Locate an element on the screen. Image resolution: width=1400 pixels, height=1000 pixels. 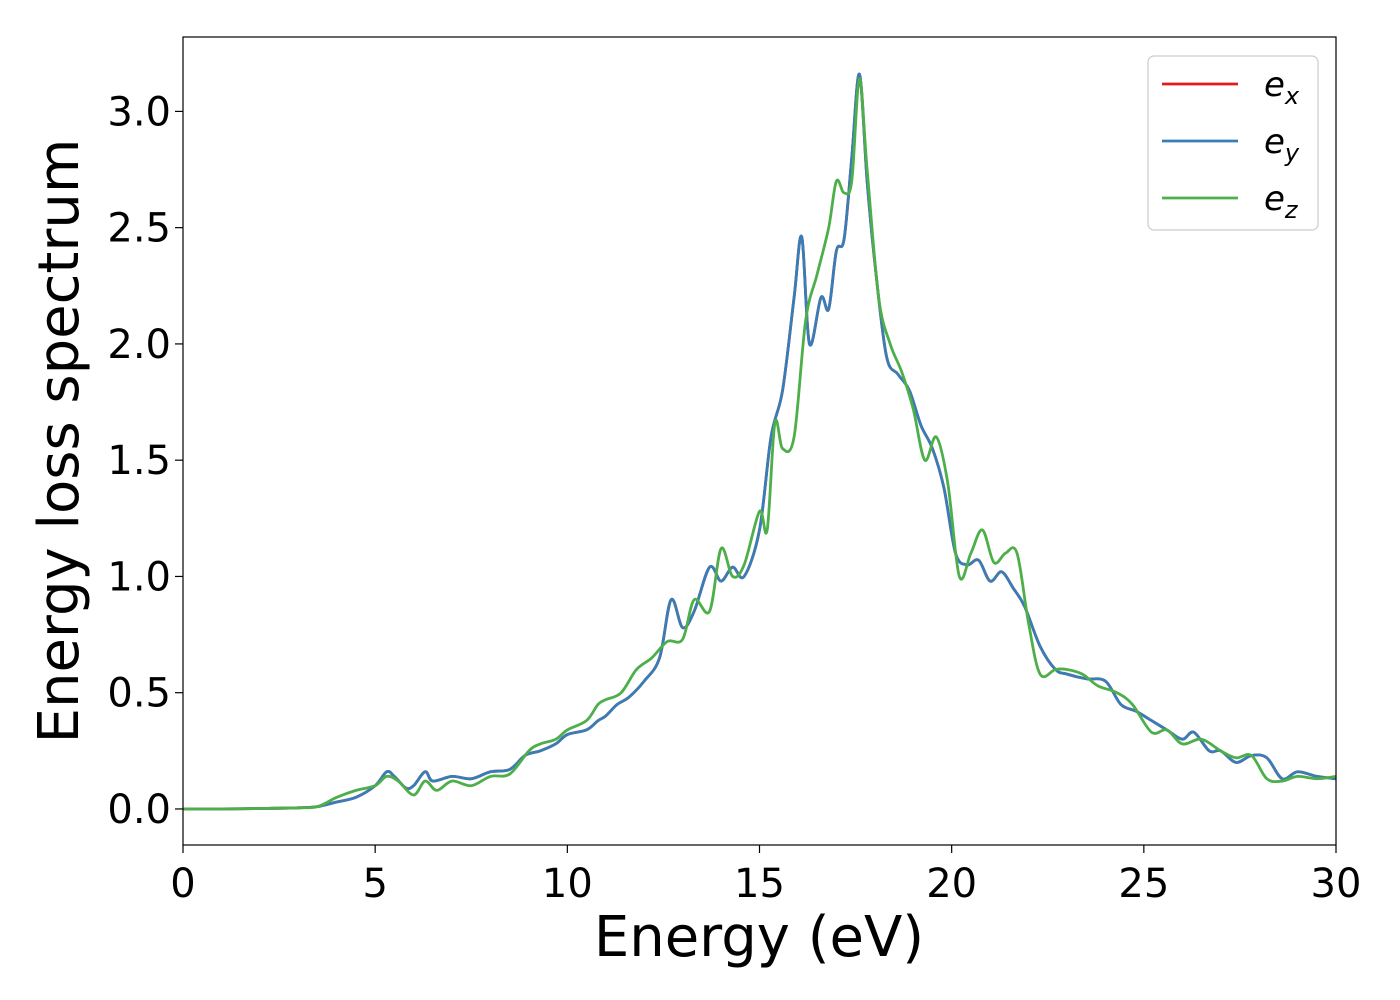
x-tick-label: 30 is located at coordinates (1336, 884).